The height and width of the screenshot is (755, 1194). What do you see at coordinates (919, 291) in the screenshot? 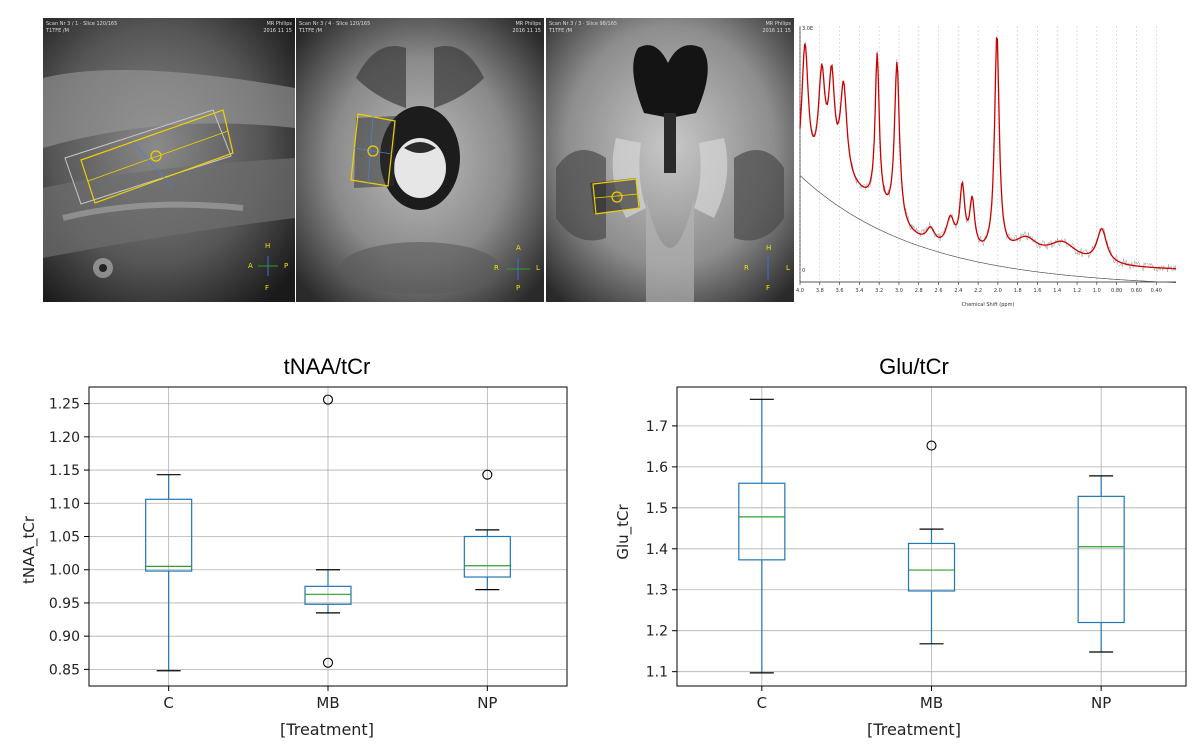
I see `spectrum-x-tick-label: 2.8` at bounding box center [919, 291].